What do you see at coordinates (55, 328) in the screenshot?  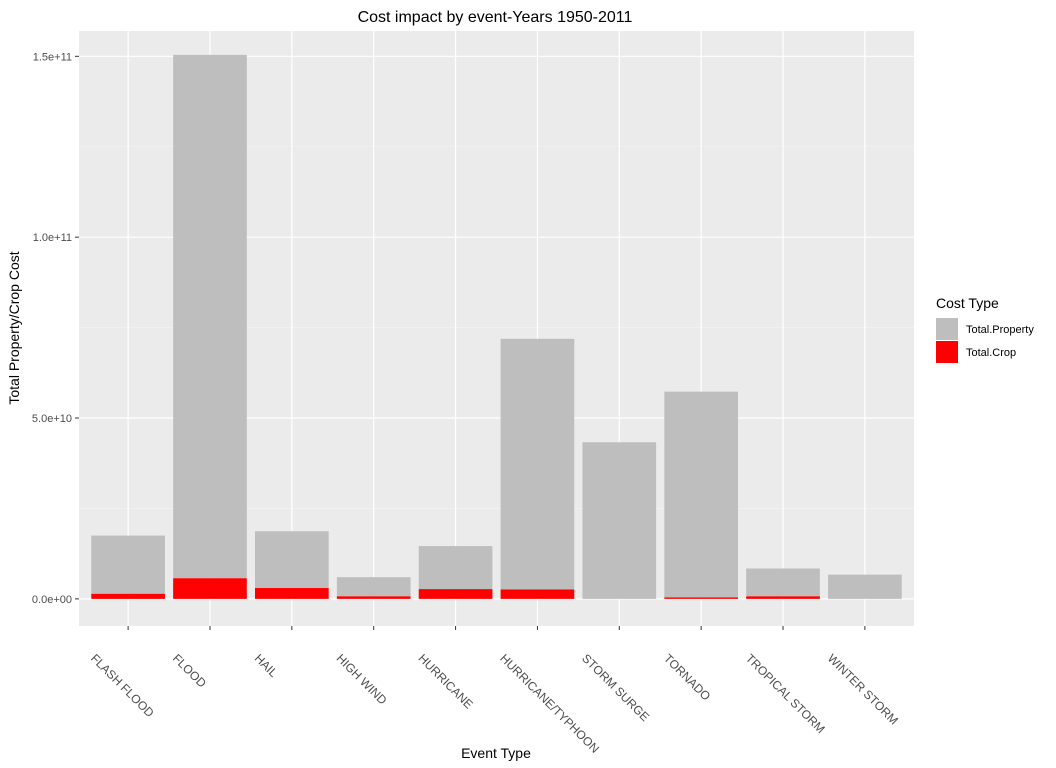 I see `y-axis: 0.0e+00 5.0e+10 1.0e+11 1.5e+11` at bounding box center [55, 328].